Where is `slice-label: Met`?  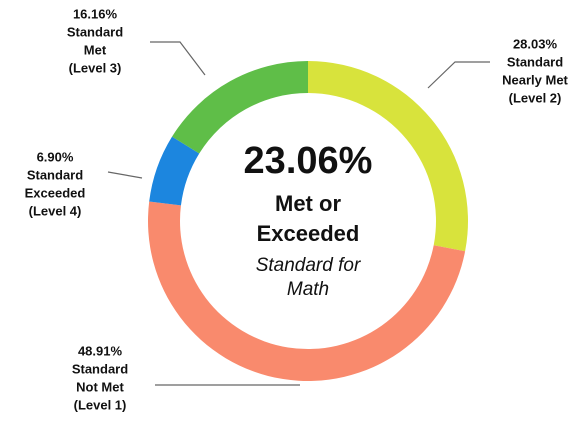
slice-label: Met is located at coordinates (95, 49).